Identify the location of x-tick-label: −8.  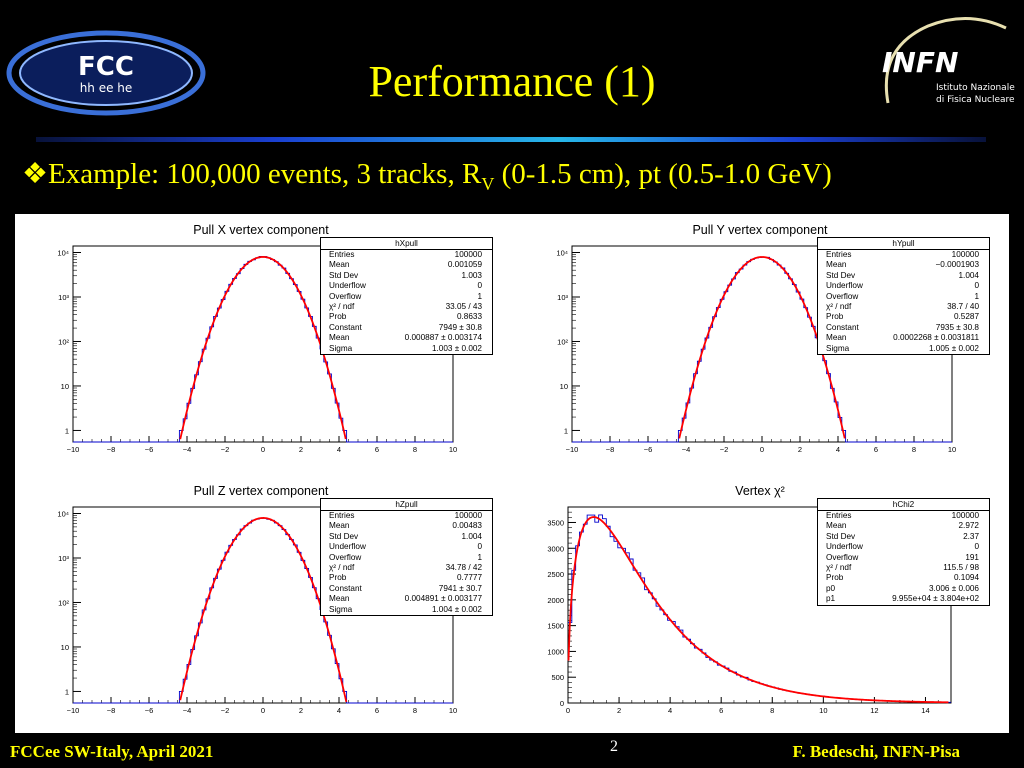
(610, 449).